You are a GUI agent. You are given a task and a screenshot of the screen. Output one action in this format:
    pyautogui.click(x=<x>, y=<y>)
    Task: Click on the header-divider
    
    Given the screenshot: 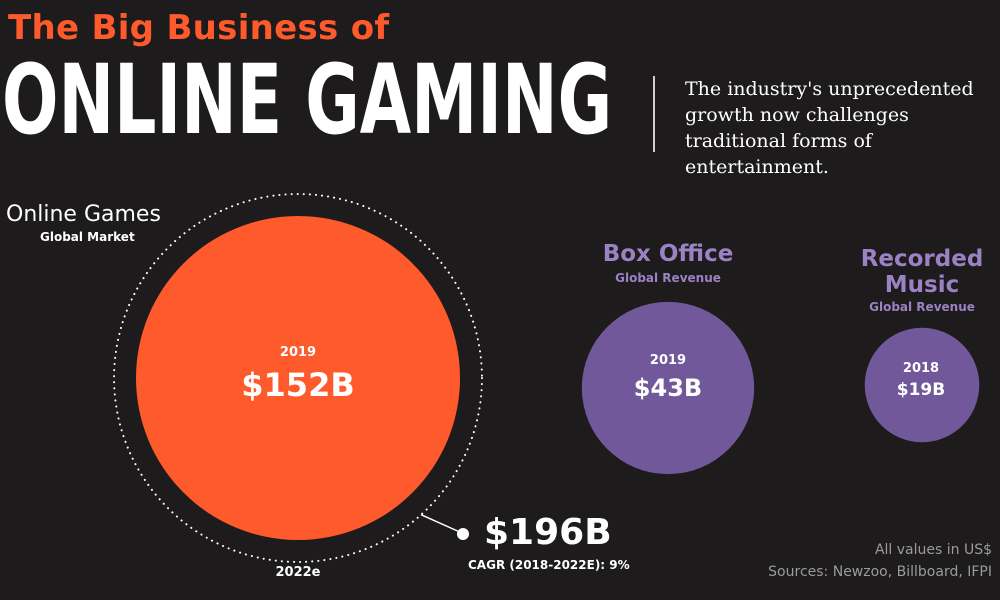 What is the action you would take?
    pyautogui.click(x=654, y=114)
    